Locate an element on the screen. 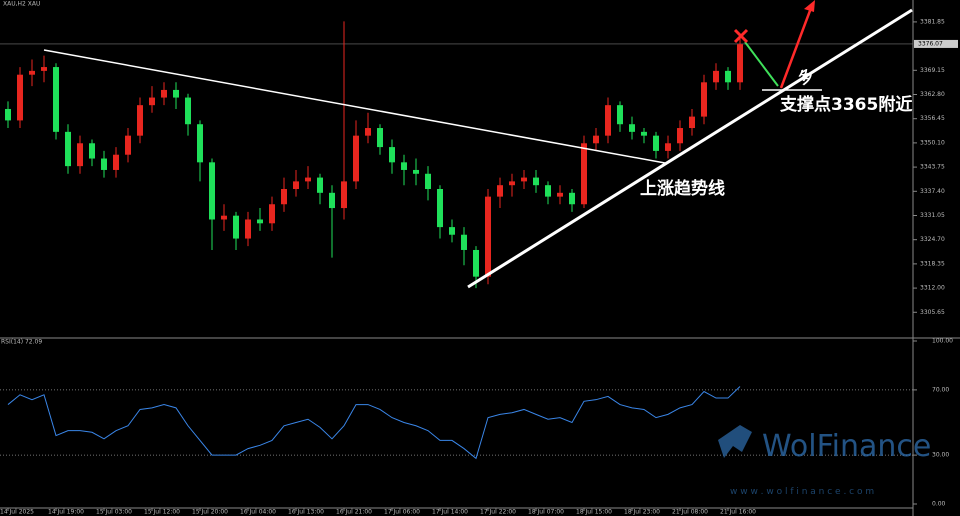 Image resolution: width=960 pixels, height=516 pixels. watermark-logo is located at coordinates (735, 441).